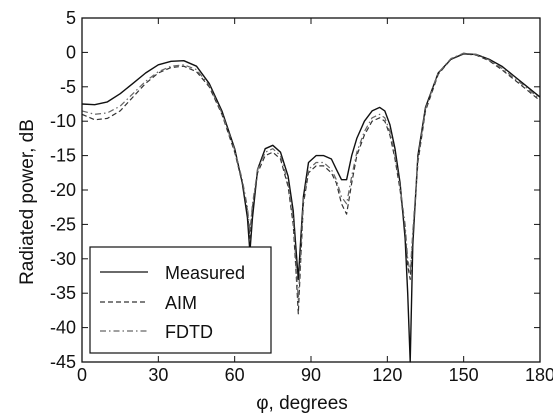  I want to click on y-tick-label: -20, so click(63, 190).